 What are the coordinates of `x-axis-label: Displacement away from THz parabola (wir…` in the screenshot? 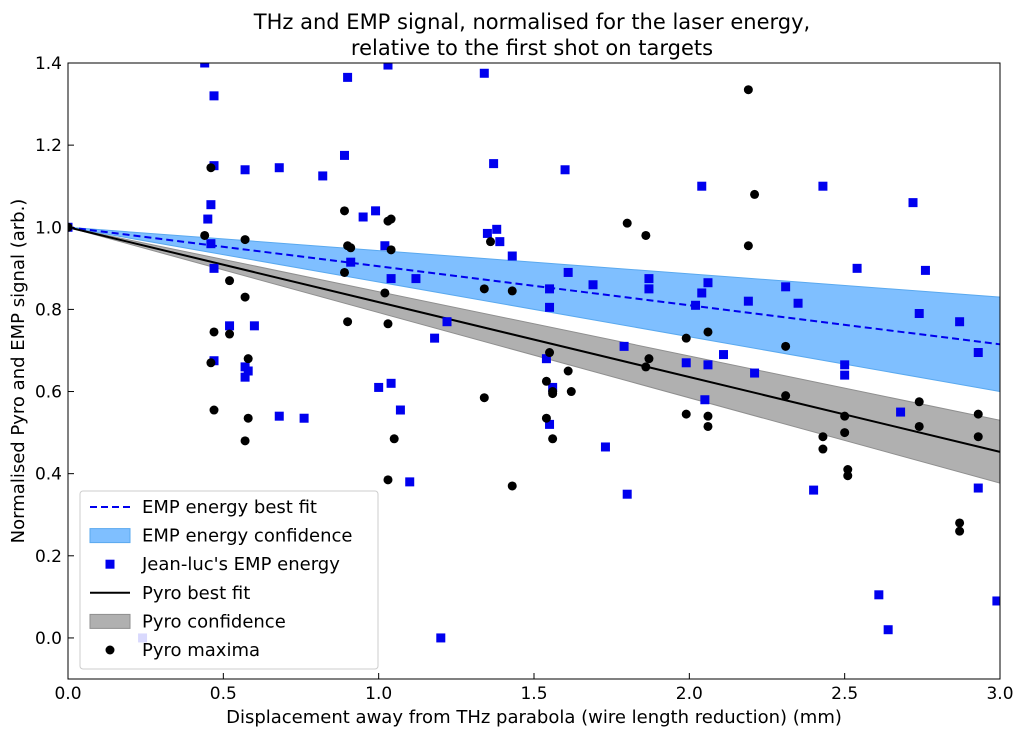 It's located at (534, 717).